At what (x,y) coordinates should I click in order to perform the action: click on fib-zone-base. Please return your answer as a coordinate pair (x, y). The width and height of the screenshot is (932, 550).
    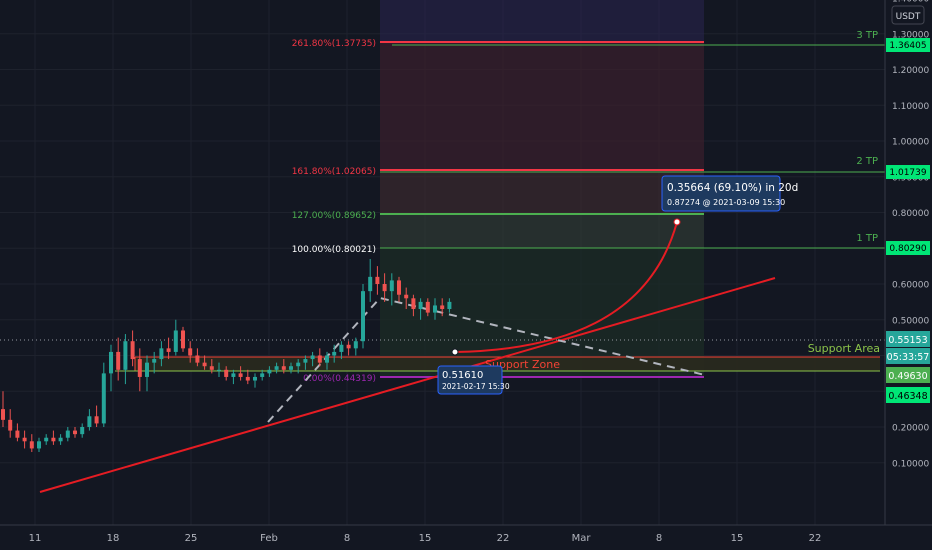
    Looking at the image, I should click on (542, 313).